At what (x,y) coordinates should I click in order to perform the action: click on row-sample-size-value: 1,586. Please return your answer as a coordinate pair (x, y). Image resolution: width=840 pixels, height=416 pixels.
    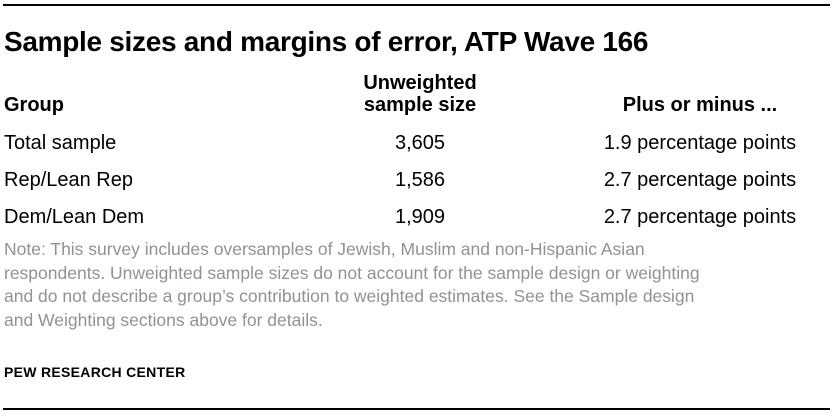
    Looking at the image, I should click on (420, 180).